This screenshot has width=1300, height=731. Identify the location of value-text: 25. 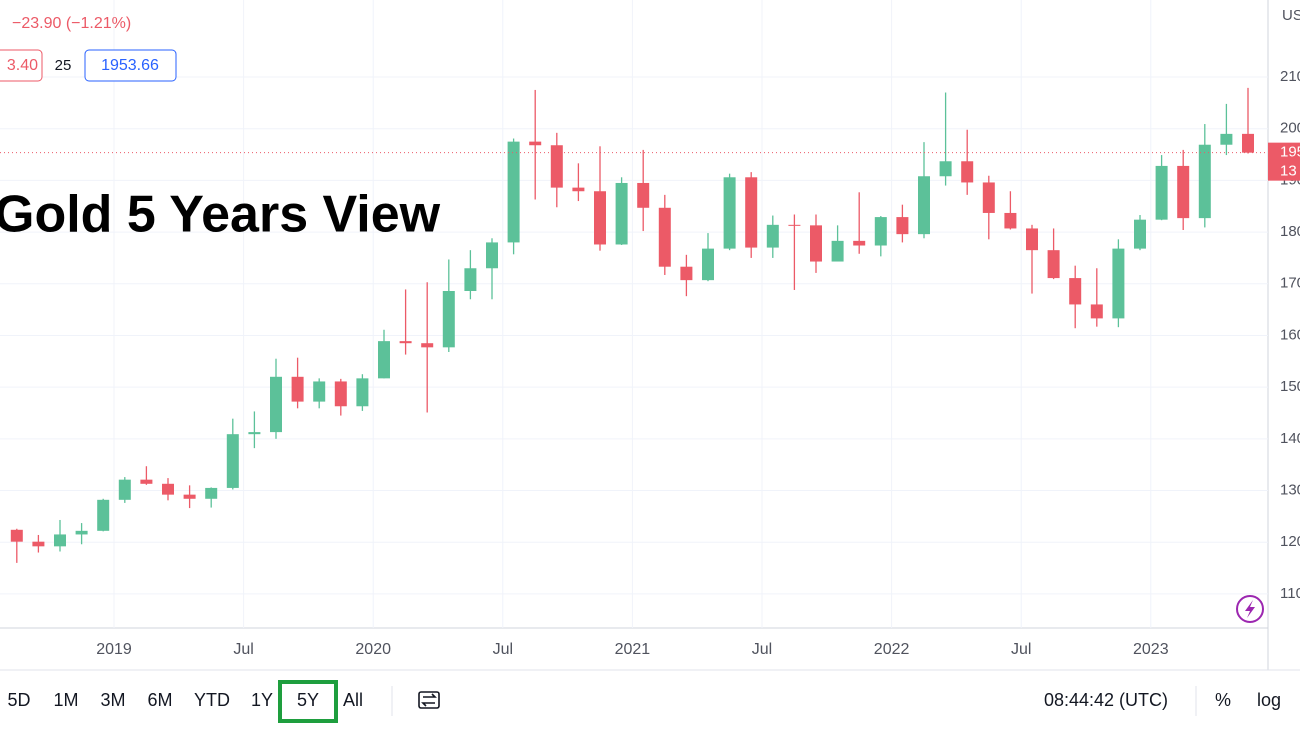
(63, 65).